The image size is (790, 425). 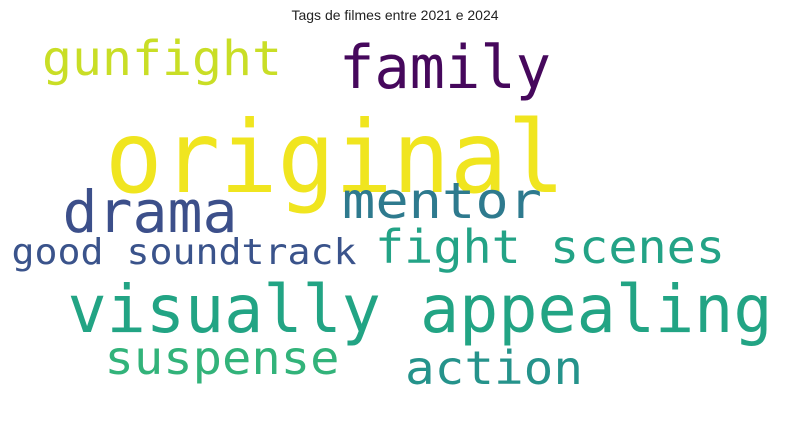 What do you see at coordinates (222, 358) in the screenshot?
I see `word-suspense: suspense` at bounding box center [222, 358].